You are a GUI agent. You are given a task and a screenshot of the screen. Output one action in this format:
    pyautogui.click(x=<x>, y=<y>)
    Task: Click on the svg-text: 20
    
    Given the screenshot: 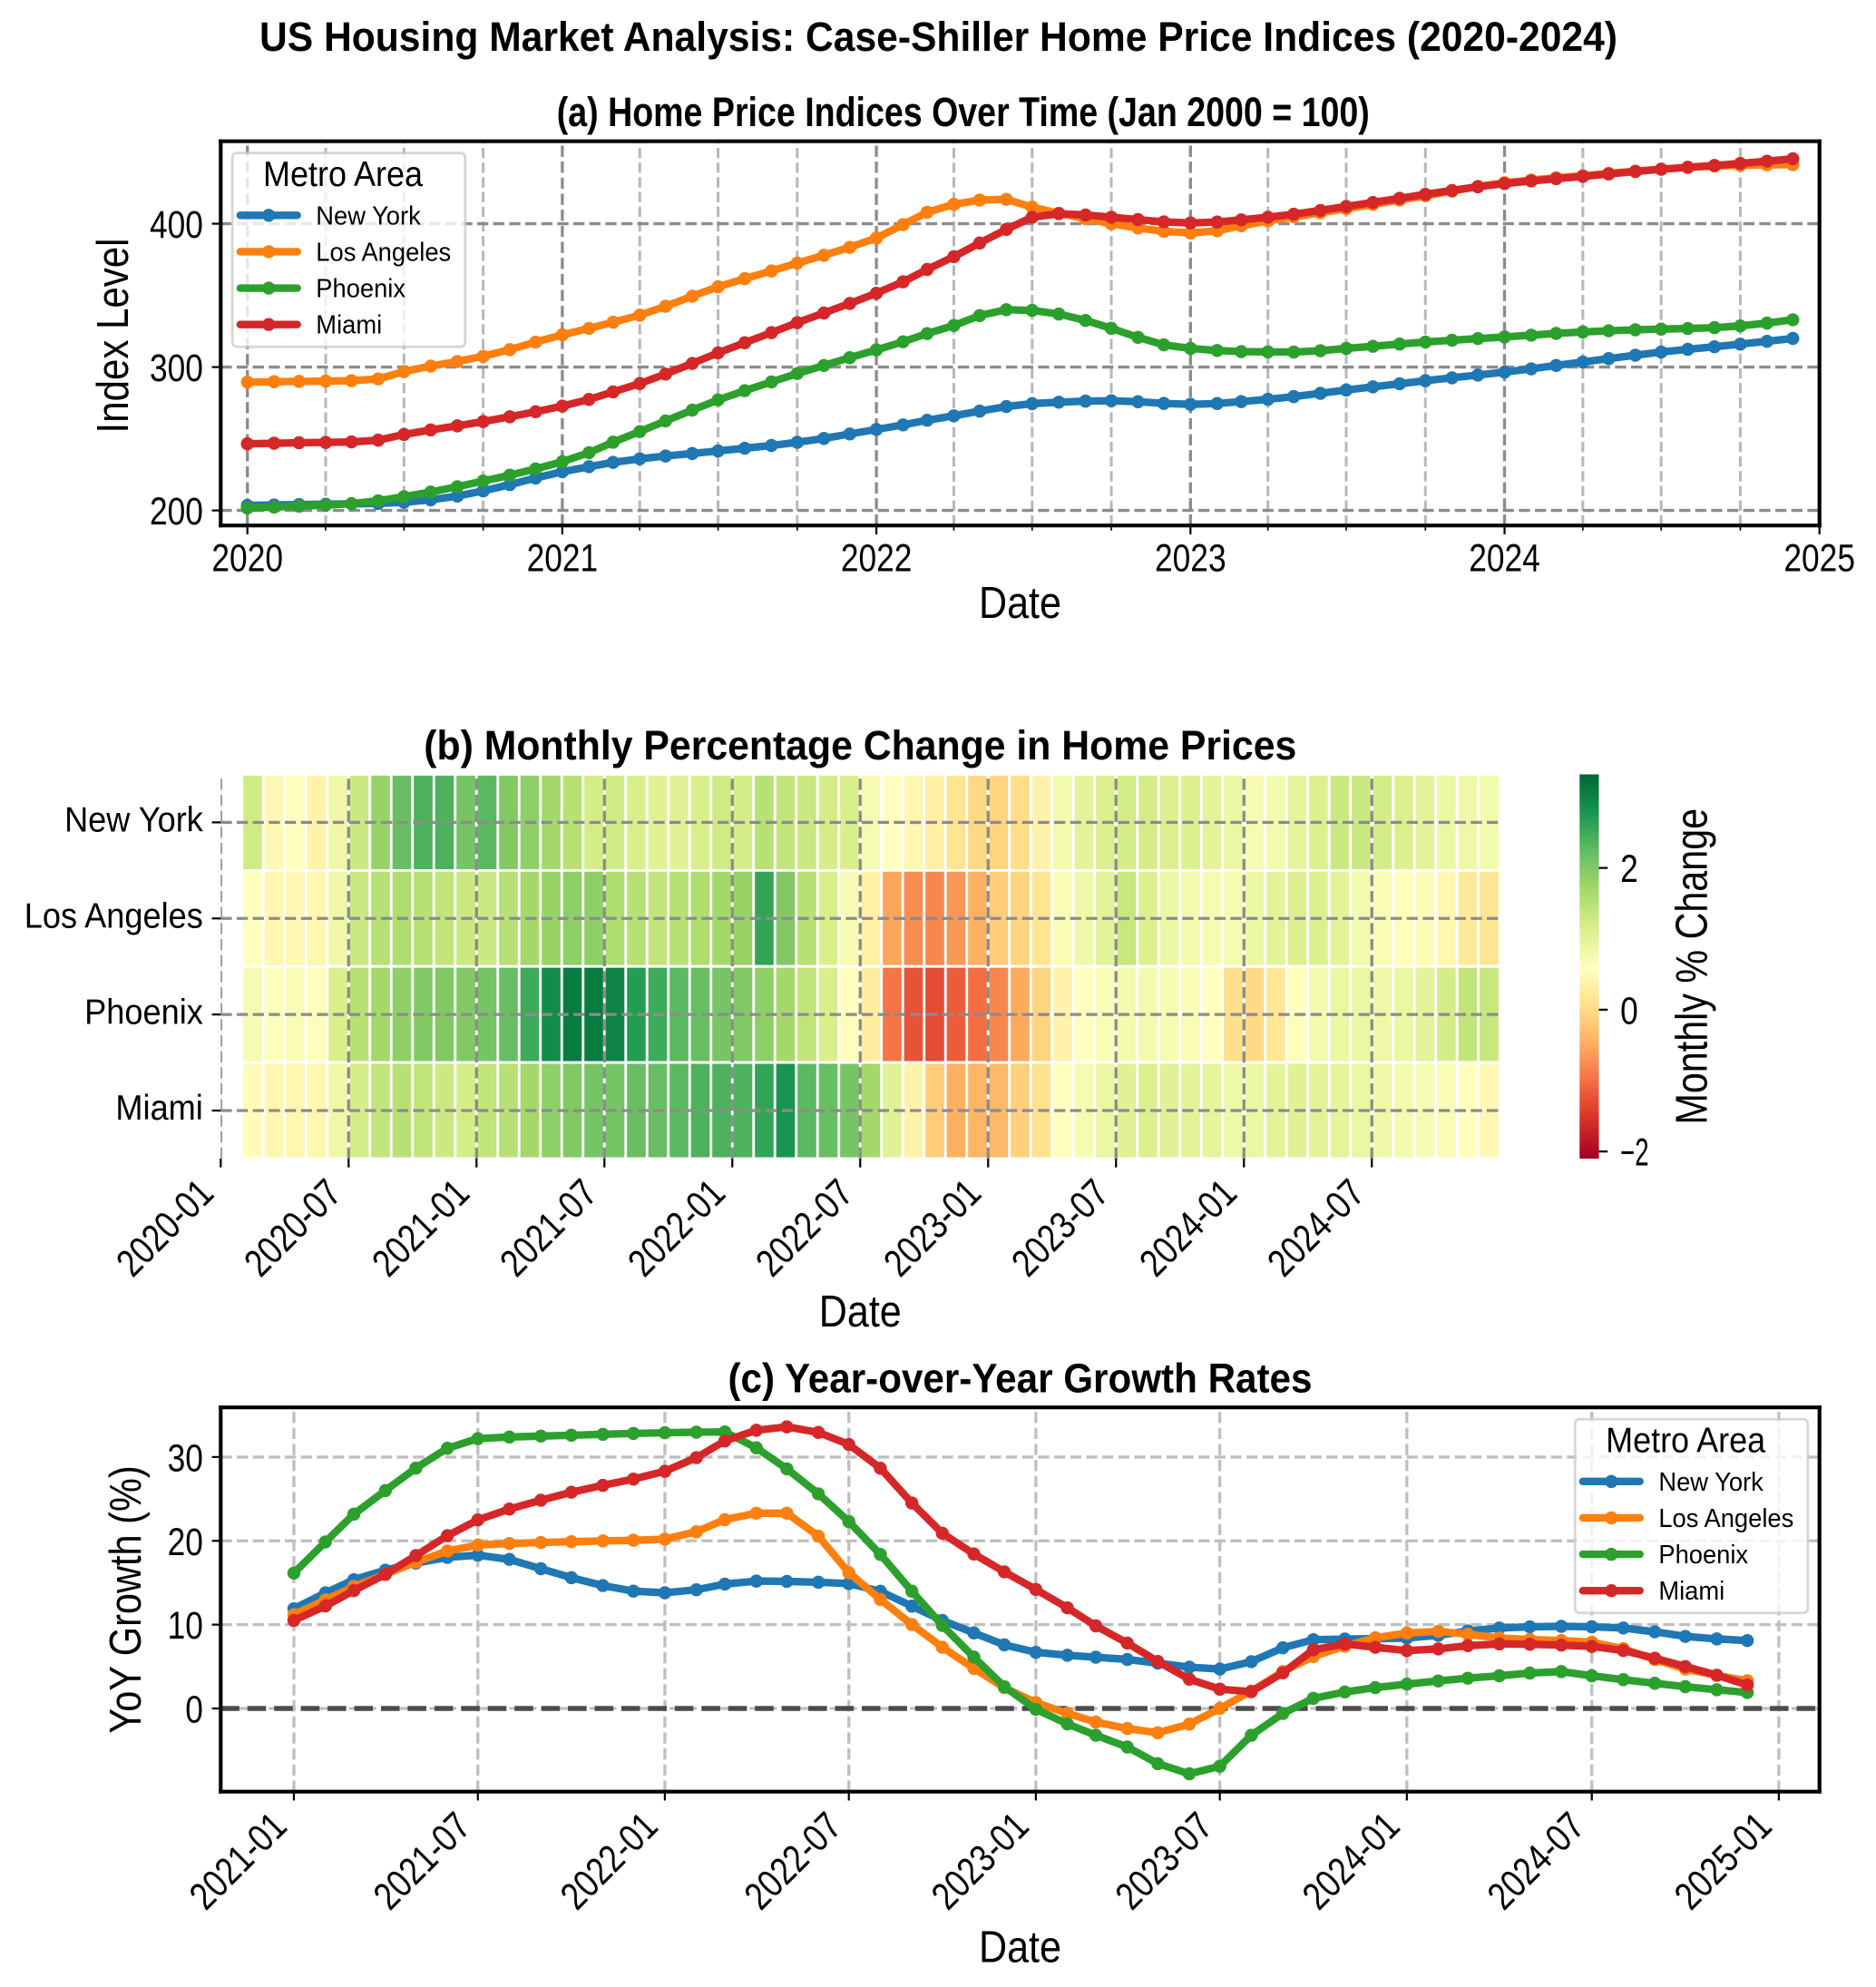 What is the action you would take?
    pyautogui.click(x=185, y=1542)
    